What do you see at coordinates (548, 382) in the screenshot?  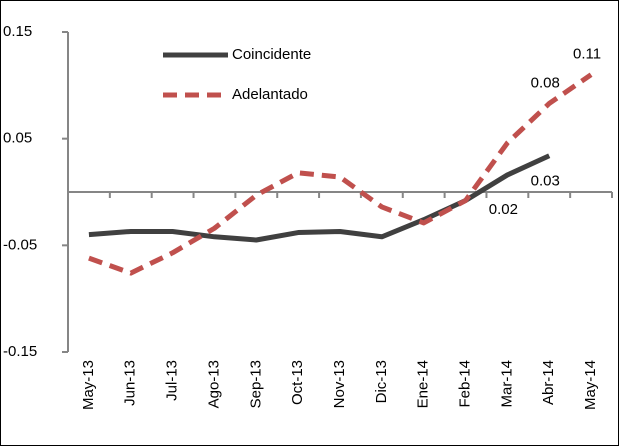 I see `x-tick-label: Abr-14` at bounding box center [548, 382].